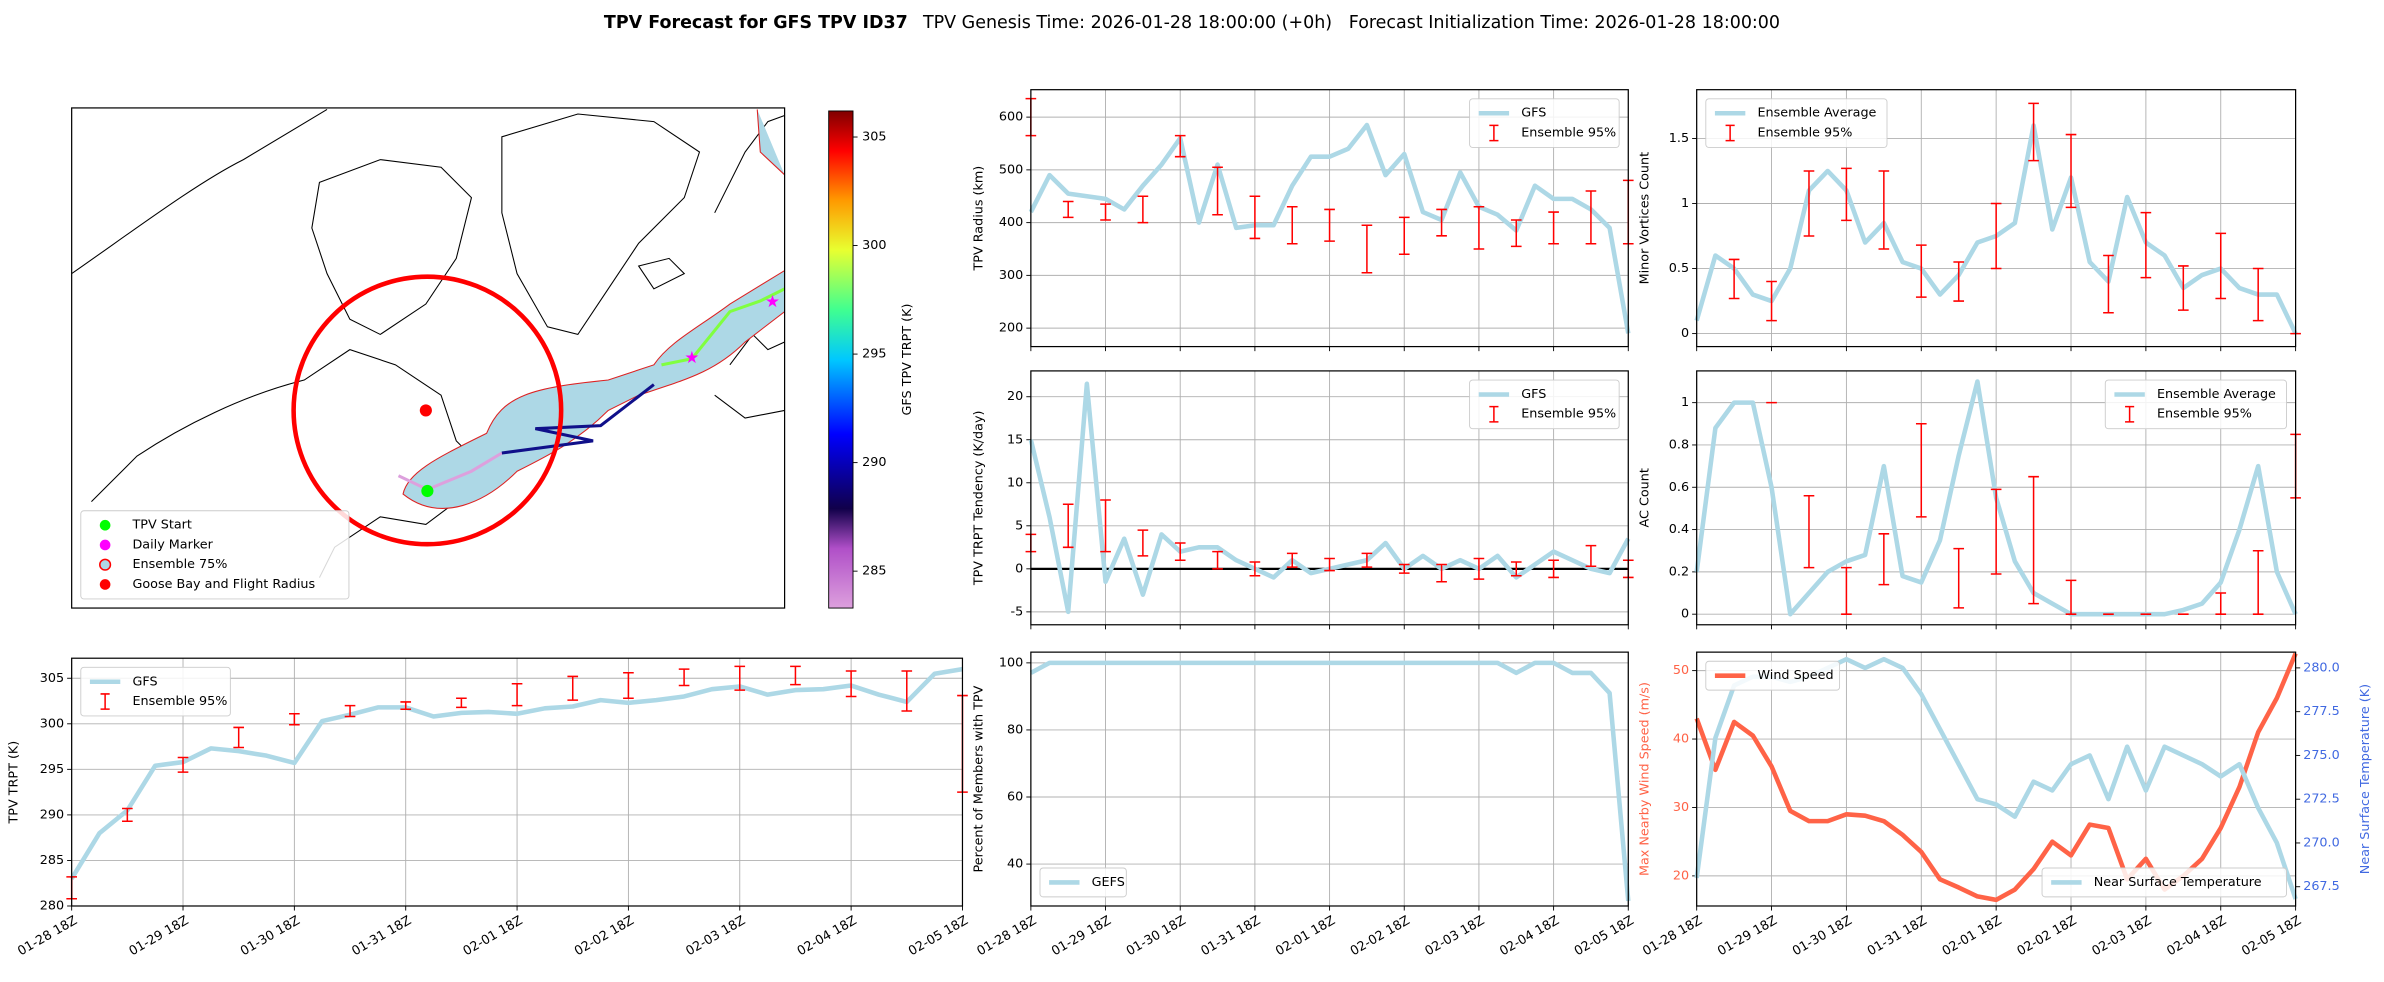 The width and height of the screenshot is (2384, 982). I want to click on y2-tick-label: 272.5, so click(2321, 799).